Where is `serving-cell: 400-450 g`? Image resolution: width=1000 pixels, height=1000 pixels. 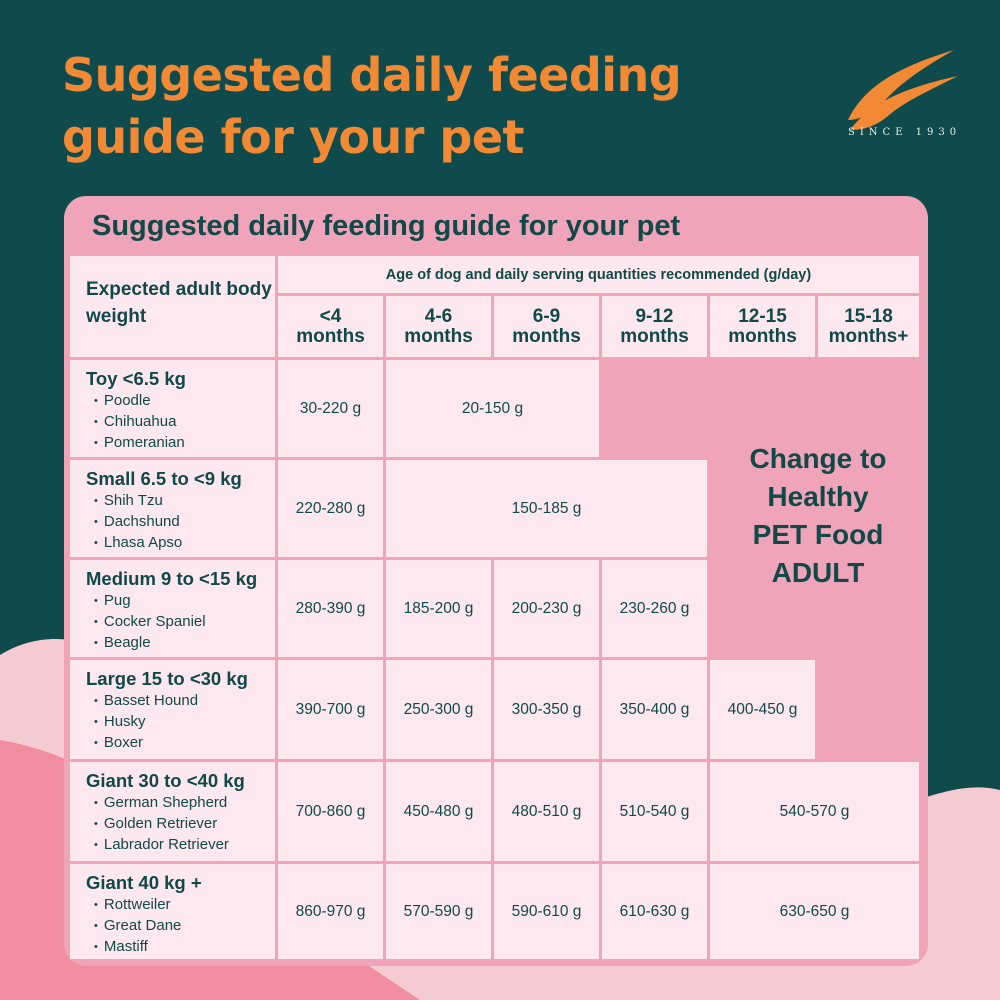 serving-cell: 400-450 g is located at coordinates (762, 709).